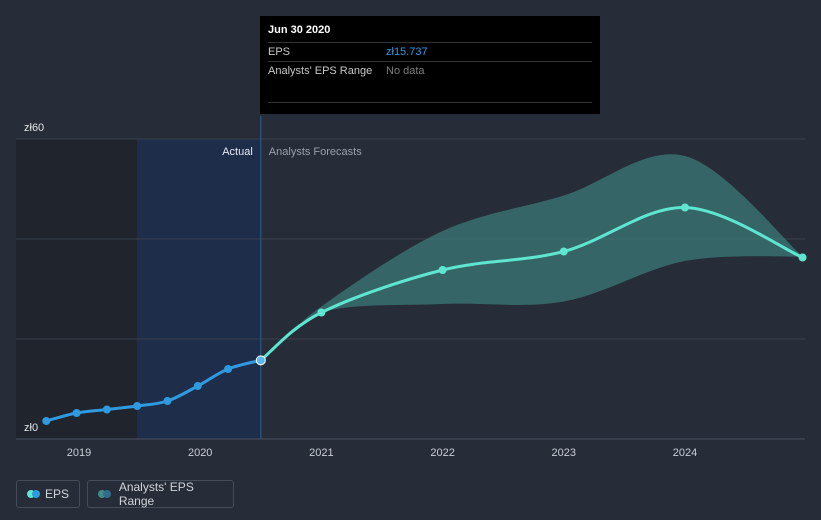 The width and height of the screenshot is (821, 520). Describe the element at coordinates (31, 428) in the screenshot. I see `y-tick-label-1: zł0` at that location.